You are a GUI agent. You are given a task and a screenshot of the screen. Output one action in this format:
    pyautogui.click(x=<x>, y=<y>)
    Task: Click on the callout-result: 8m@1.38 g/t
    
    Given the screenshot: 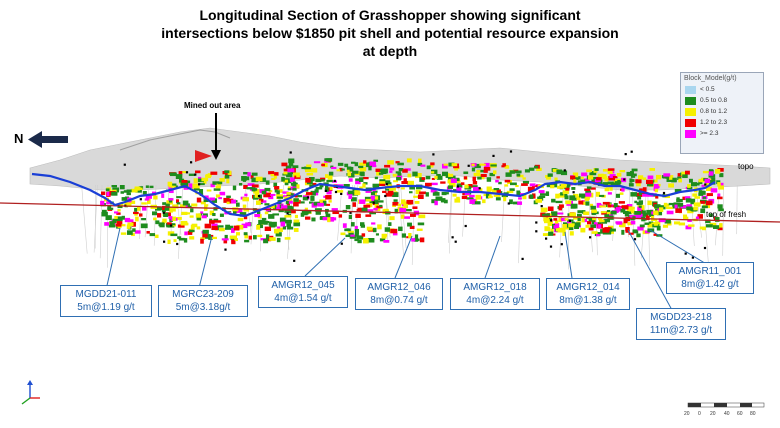 What is the action you would take?
    pyautogui.click(x=588, y=300)
    